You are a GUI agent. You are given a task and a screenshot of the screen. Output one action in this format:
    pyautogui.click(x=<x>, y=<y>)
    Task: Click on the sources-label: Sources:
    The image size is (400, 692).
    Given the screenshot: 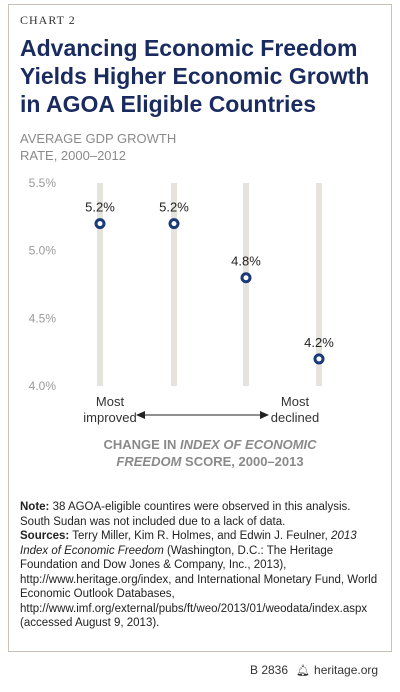 What is the action you would take?
    pyautogui.click(x=45, y=536)
    